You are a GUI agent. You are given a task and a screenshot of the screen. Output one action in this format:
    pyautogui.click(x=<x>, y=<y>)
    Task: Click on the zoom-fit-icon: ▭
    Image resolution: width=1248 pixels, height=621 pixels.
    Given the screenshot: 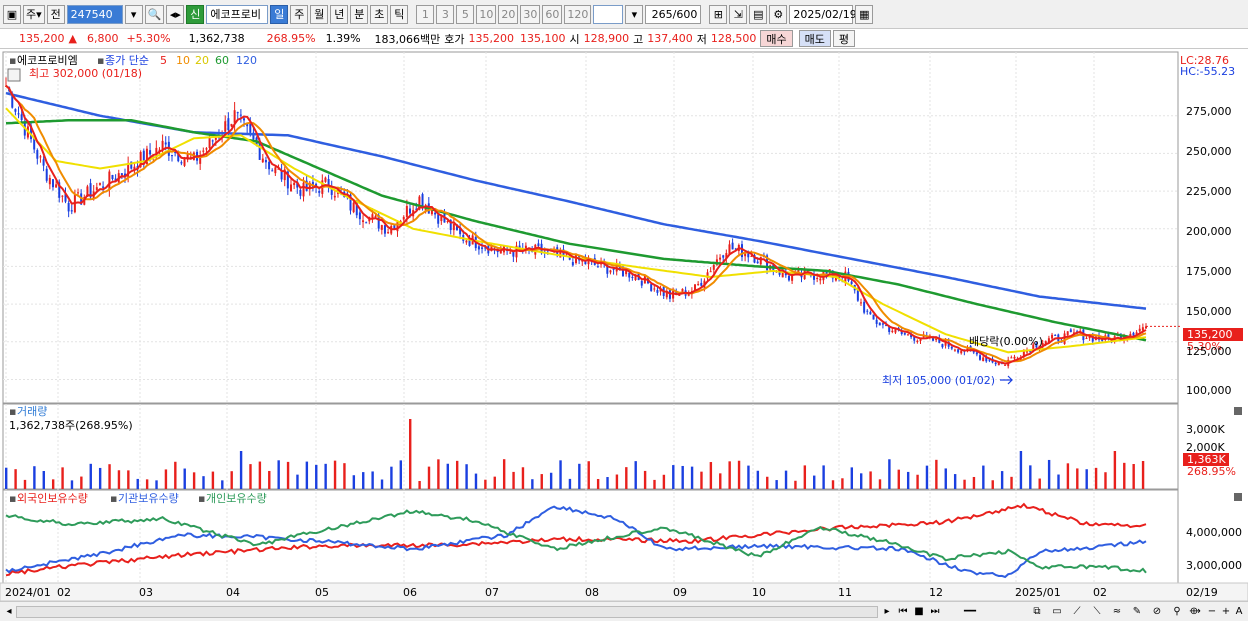 What is the action you would take?
    pyautogui.click(x=1057, y=611)
    